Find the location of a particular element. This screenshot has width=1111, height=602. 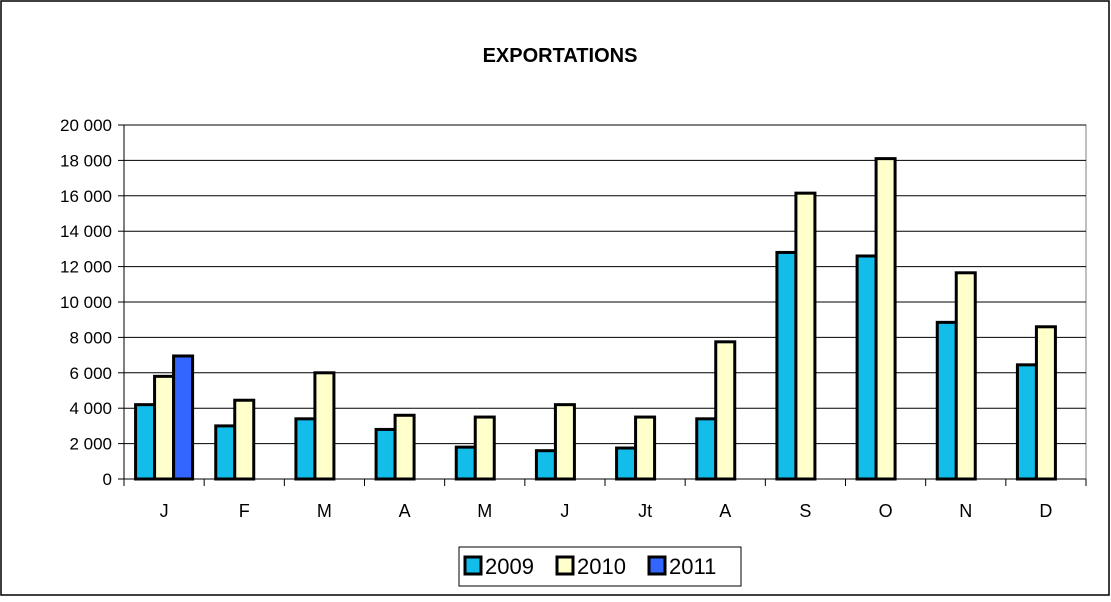

y-tick-label: 10 000 is located at coordinates (86, 302).